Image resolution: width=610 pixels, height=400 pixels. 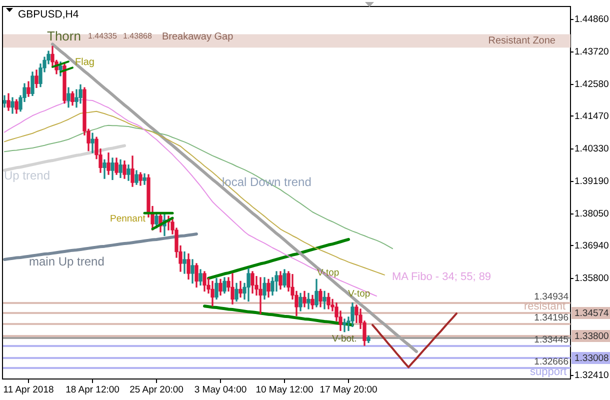 I want to click on annotation: Flag, so click(x=84, y=62).